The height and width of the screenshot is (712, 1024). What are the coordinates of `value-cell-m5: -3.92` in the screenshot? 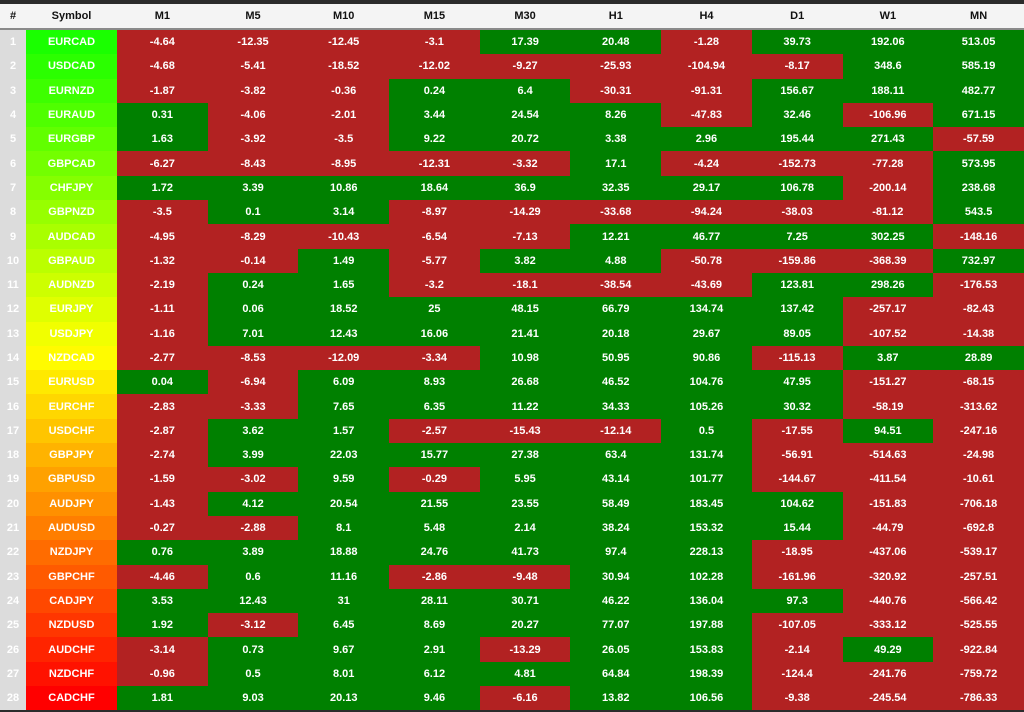 It's located at (253, 139).